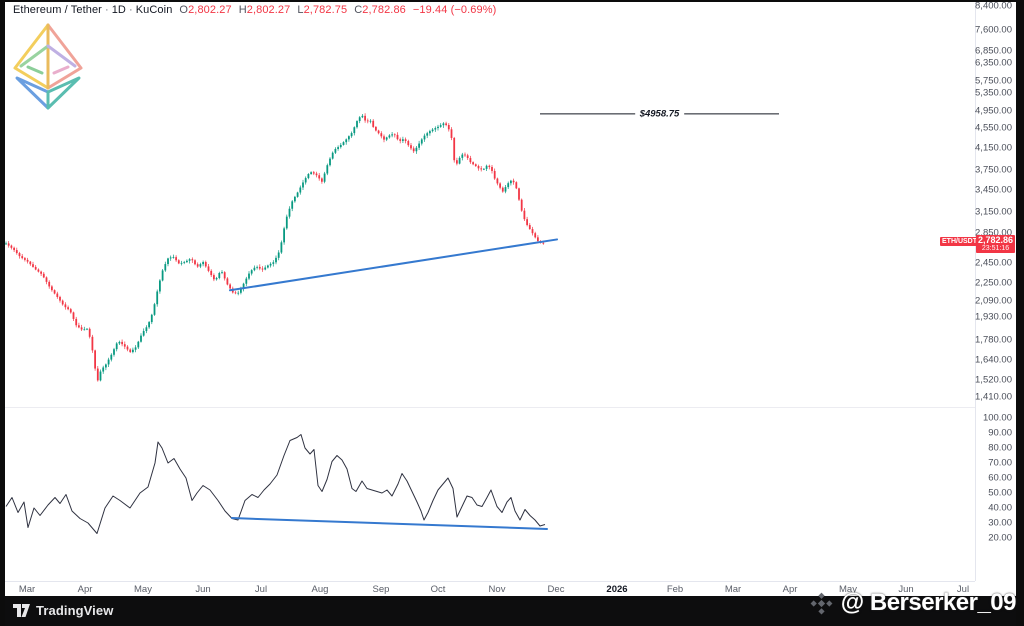 This screenshot has width=1024, height=626. I want to click on bottom-bar, so click(512, 611).